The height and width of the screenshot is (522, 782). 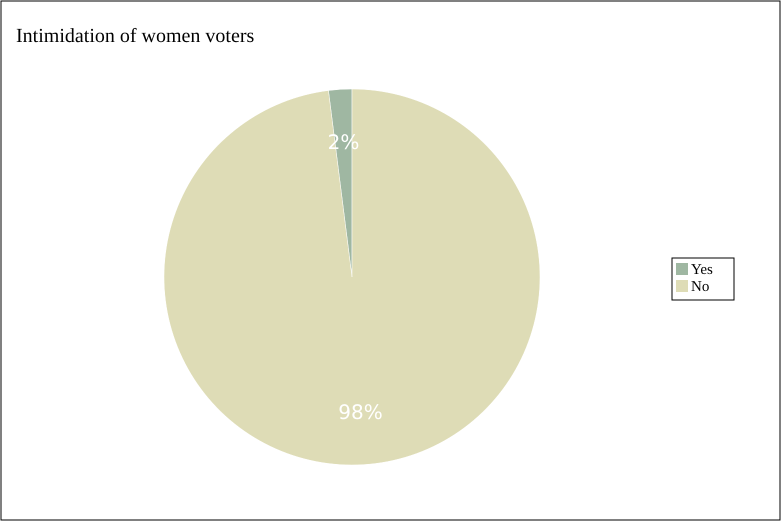 What do you see at coordinates (700, 287) in the screenshot?
I see `legend-label: No` at bounding box center [700, 287].